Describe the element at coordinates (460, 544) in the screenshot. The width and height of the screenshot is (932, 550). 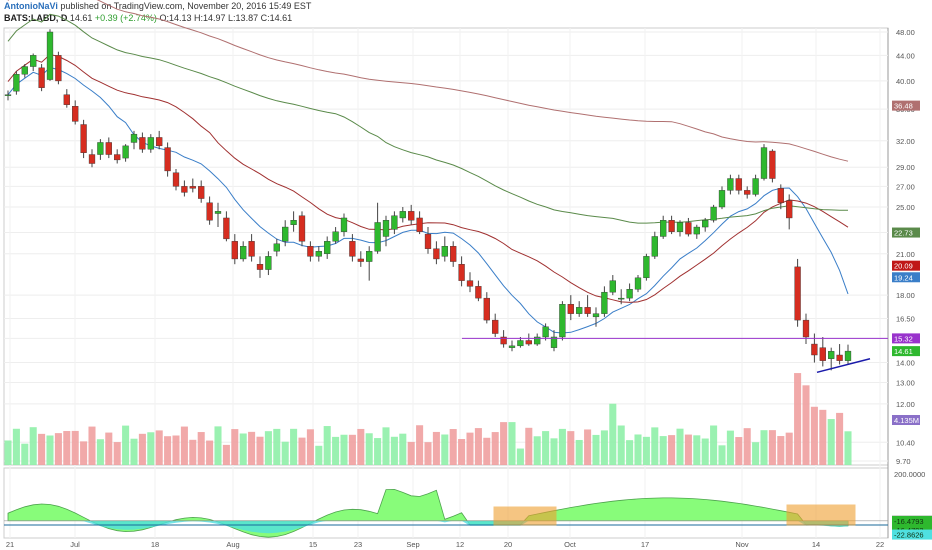
I see `x-tick-label: 12` at that location.